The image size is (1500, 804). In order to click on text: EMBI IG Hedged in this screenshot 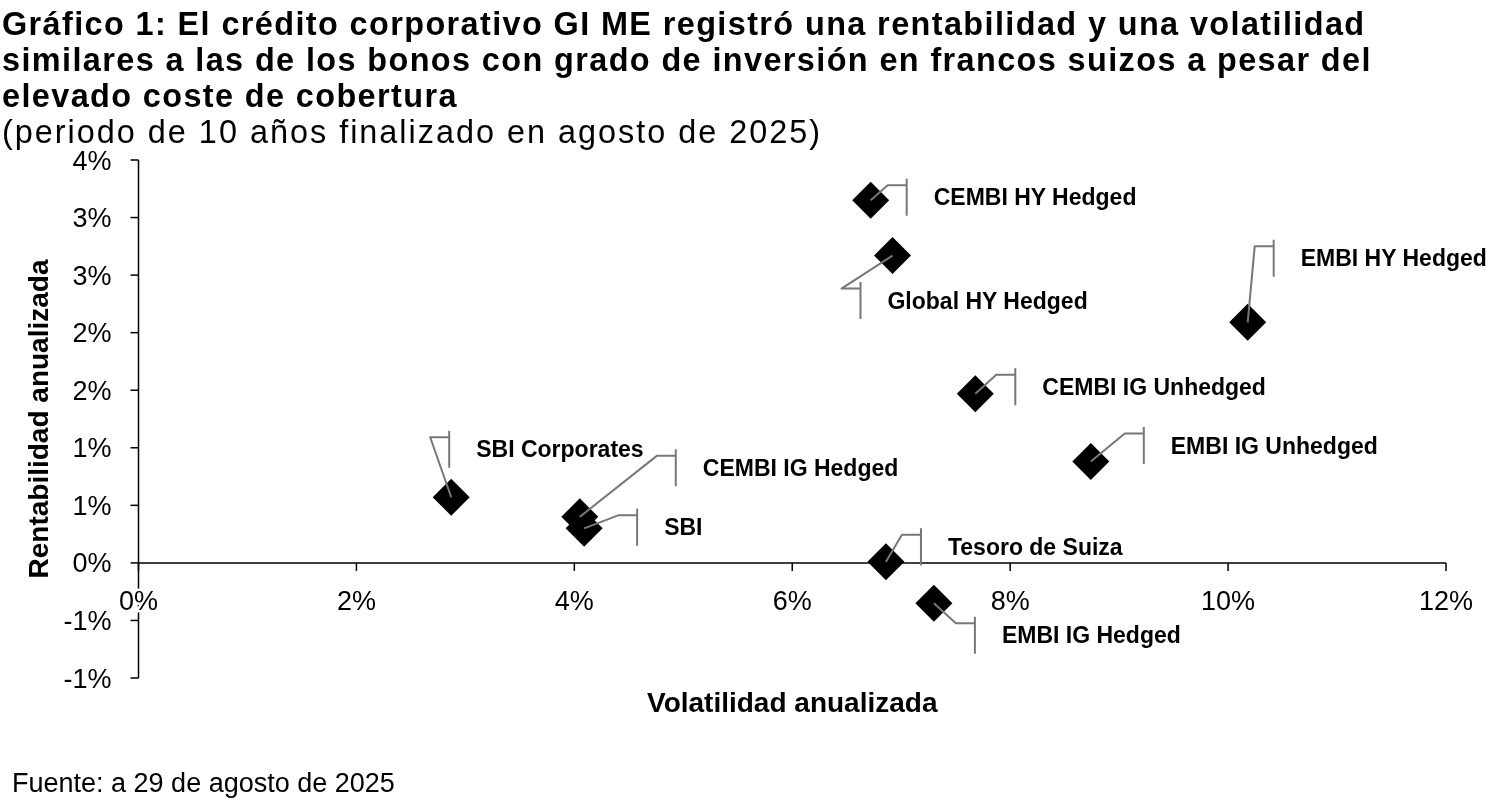, I will do `click(1091, 635)`.